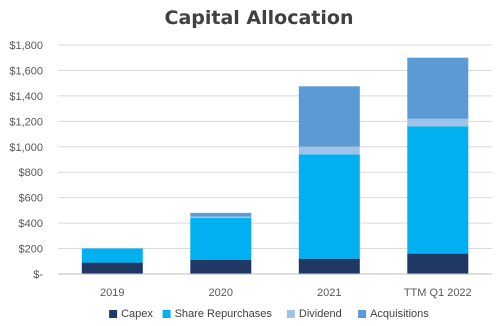  Describe the element at coordinates (320, 314) in the screenshot. I see `legend-label: Dividend` at that location.